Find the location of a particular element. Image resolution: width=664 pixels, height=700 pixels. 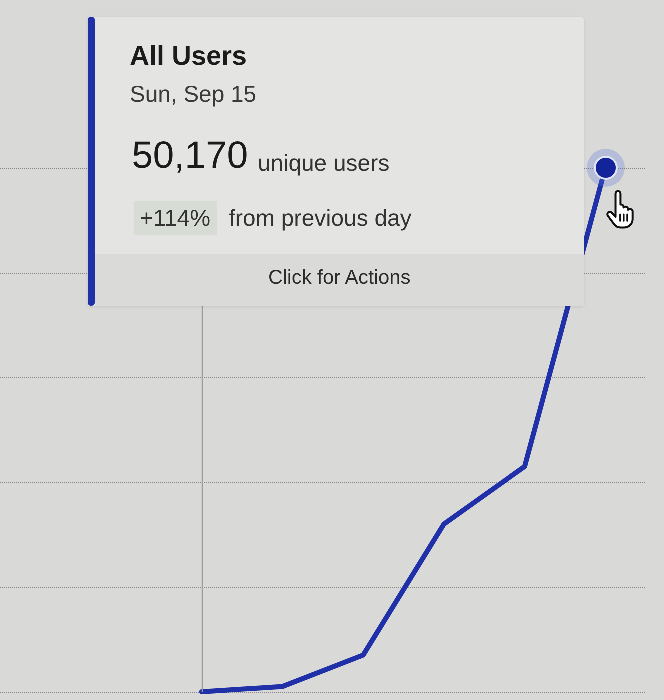

annotation: unique users is located at coordinates (324, 163).